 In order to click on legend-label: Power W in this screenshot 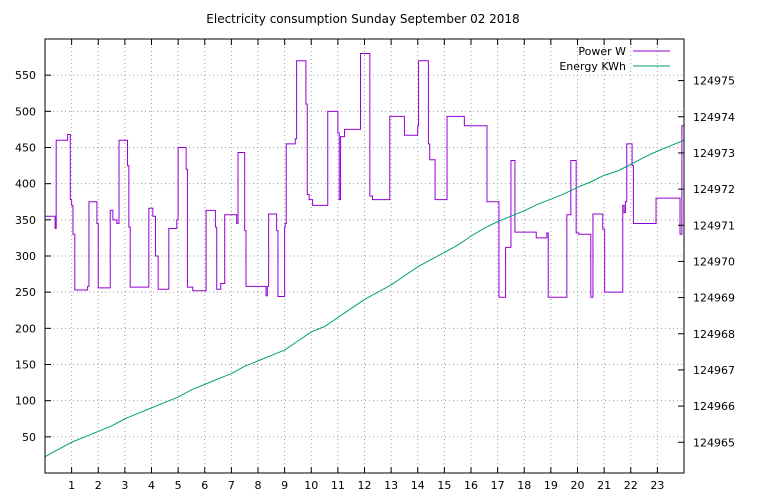, I will do `click(602, 51)`.